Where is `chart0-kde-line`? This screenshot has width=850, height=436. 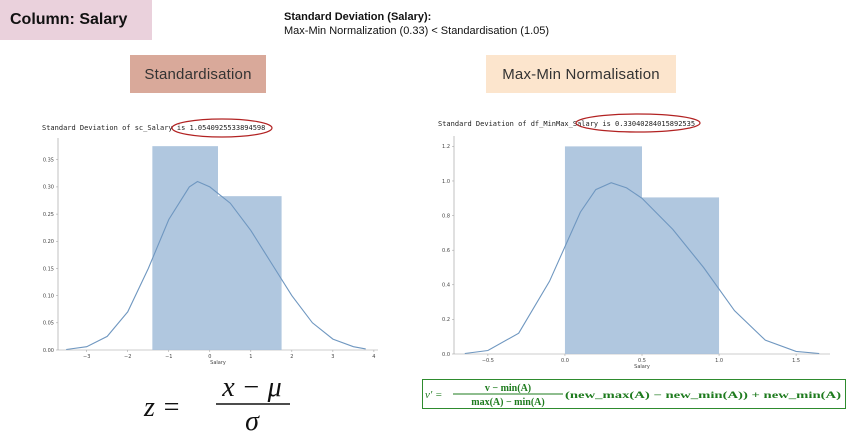
chart0-kde-line is located at coordinates (216, 265).